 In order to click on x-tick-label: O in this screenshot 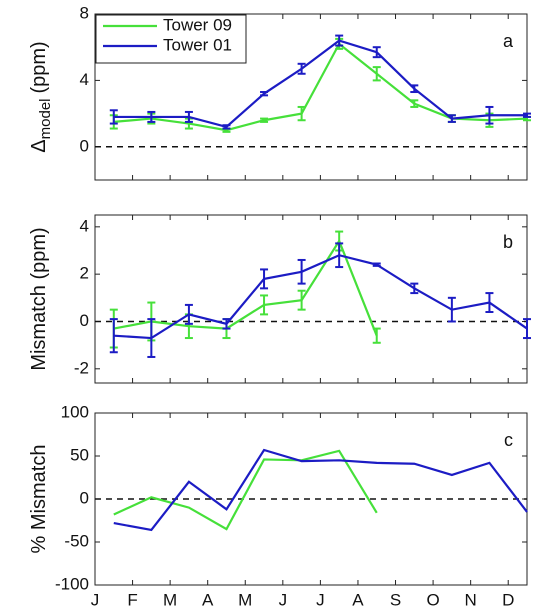, I will do `click(432, 599)`.